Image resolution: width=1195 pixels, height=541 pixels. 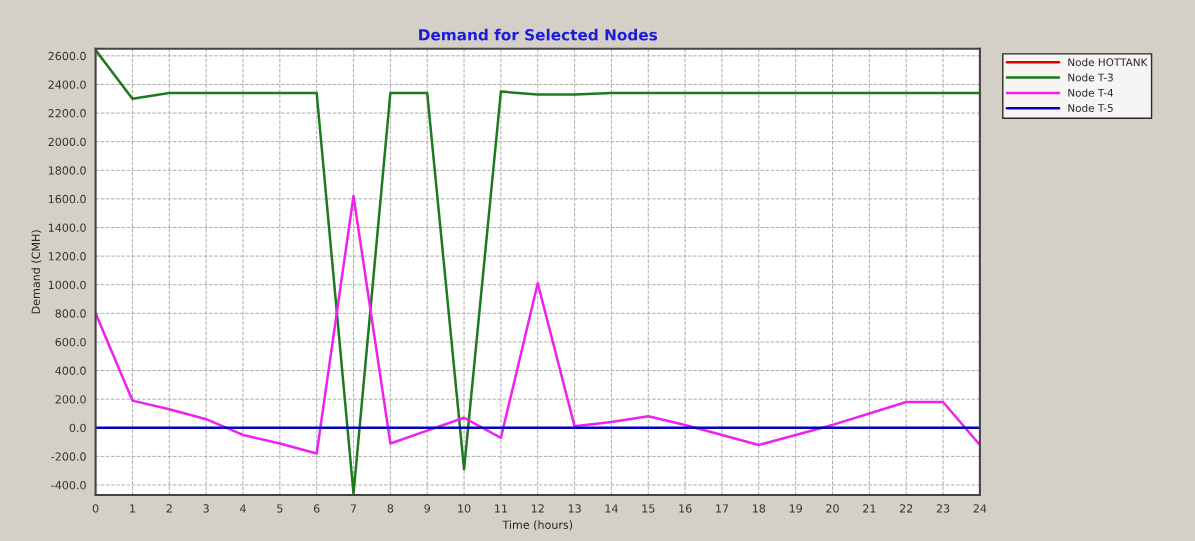 What do you see at coordinates (68, 485) in the screenshot?
I see `y-tick-label: -400.0` at bounding box center [68, 485].